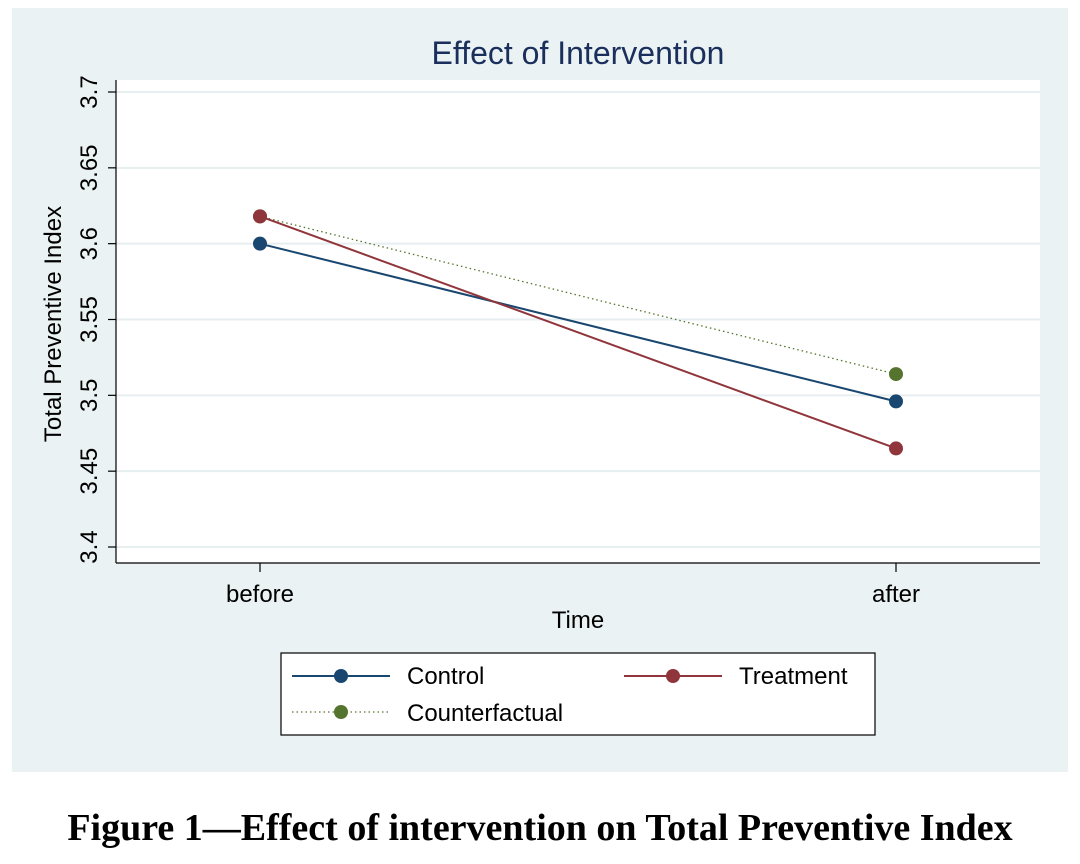 The image size is (1080, 864). Describe the element at coordinates (445, 676) in the screenshot. I see `legend-control-label: Control` at that location.